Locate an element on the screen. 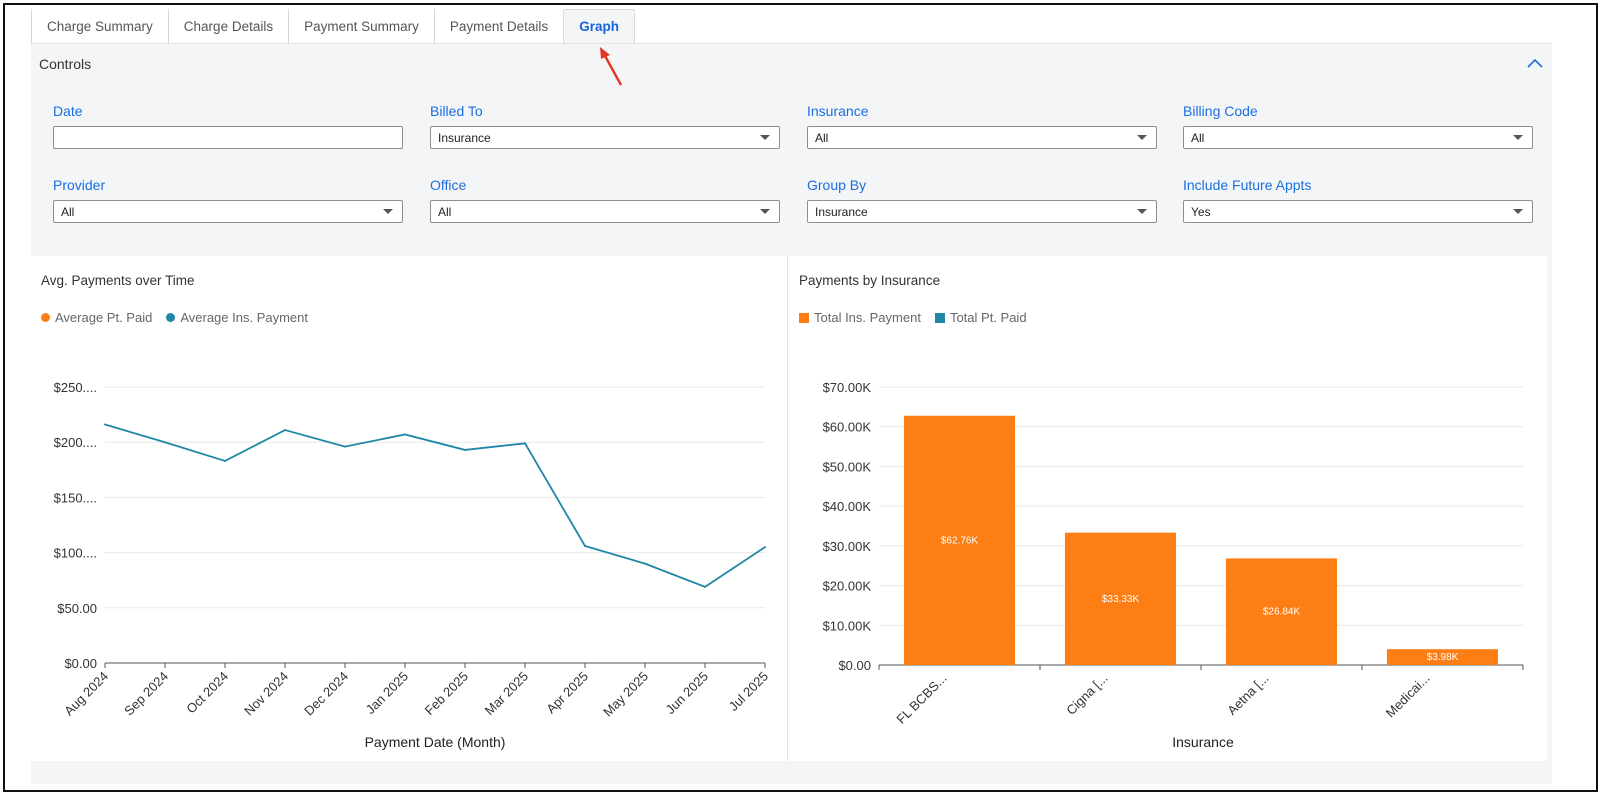  billed-to-select: Insurance is located at coordinates (605, 137).